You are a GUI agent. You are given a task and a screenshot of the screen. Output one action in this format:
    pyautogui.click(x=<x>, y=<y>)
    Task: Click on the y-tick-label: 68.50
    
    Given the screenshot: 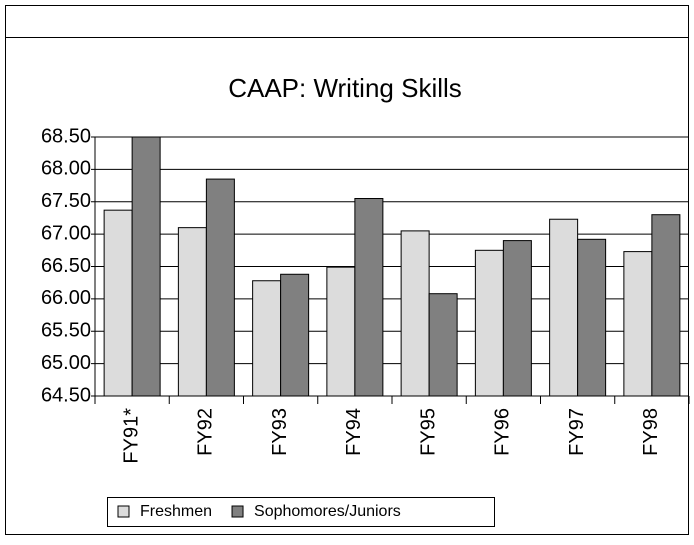 What is the action you would take?
    pyautogui.click(x=66, y=136)
    